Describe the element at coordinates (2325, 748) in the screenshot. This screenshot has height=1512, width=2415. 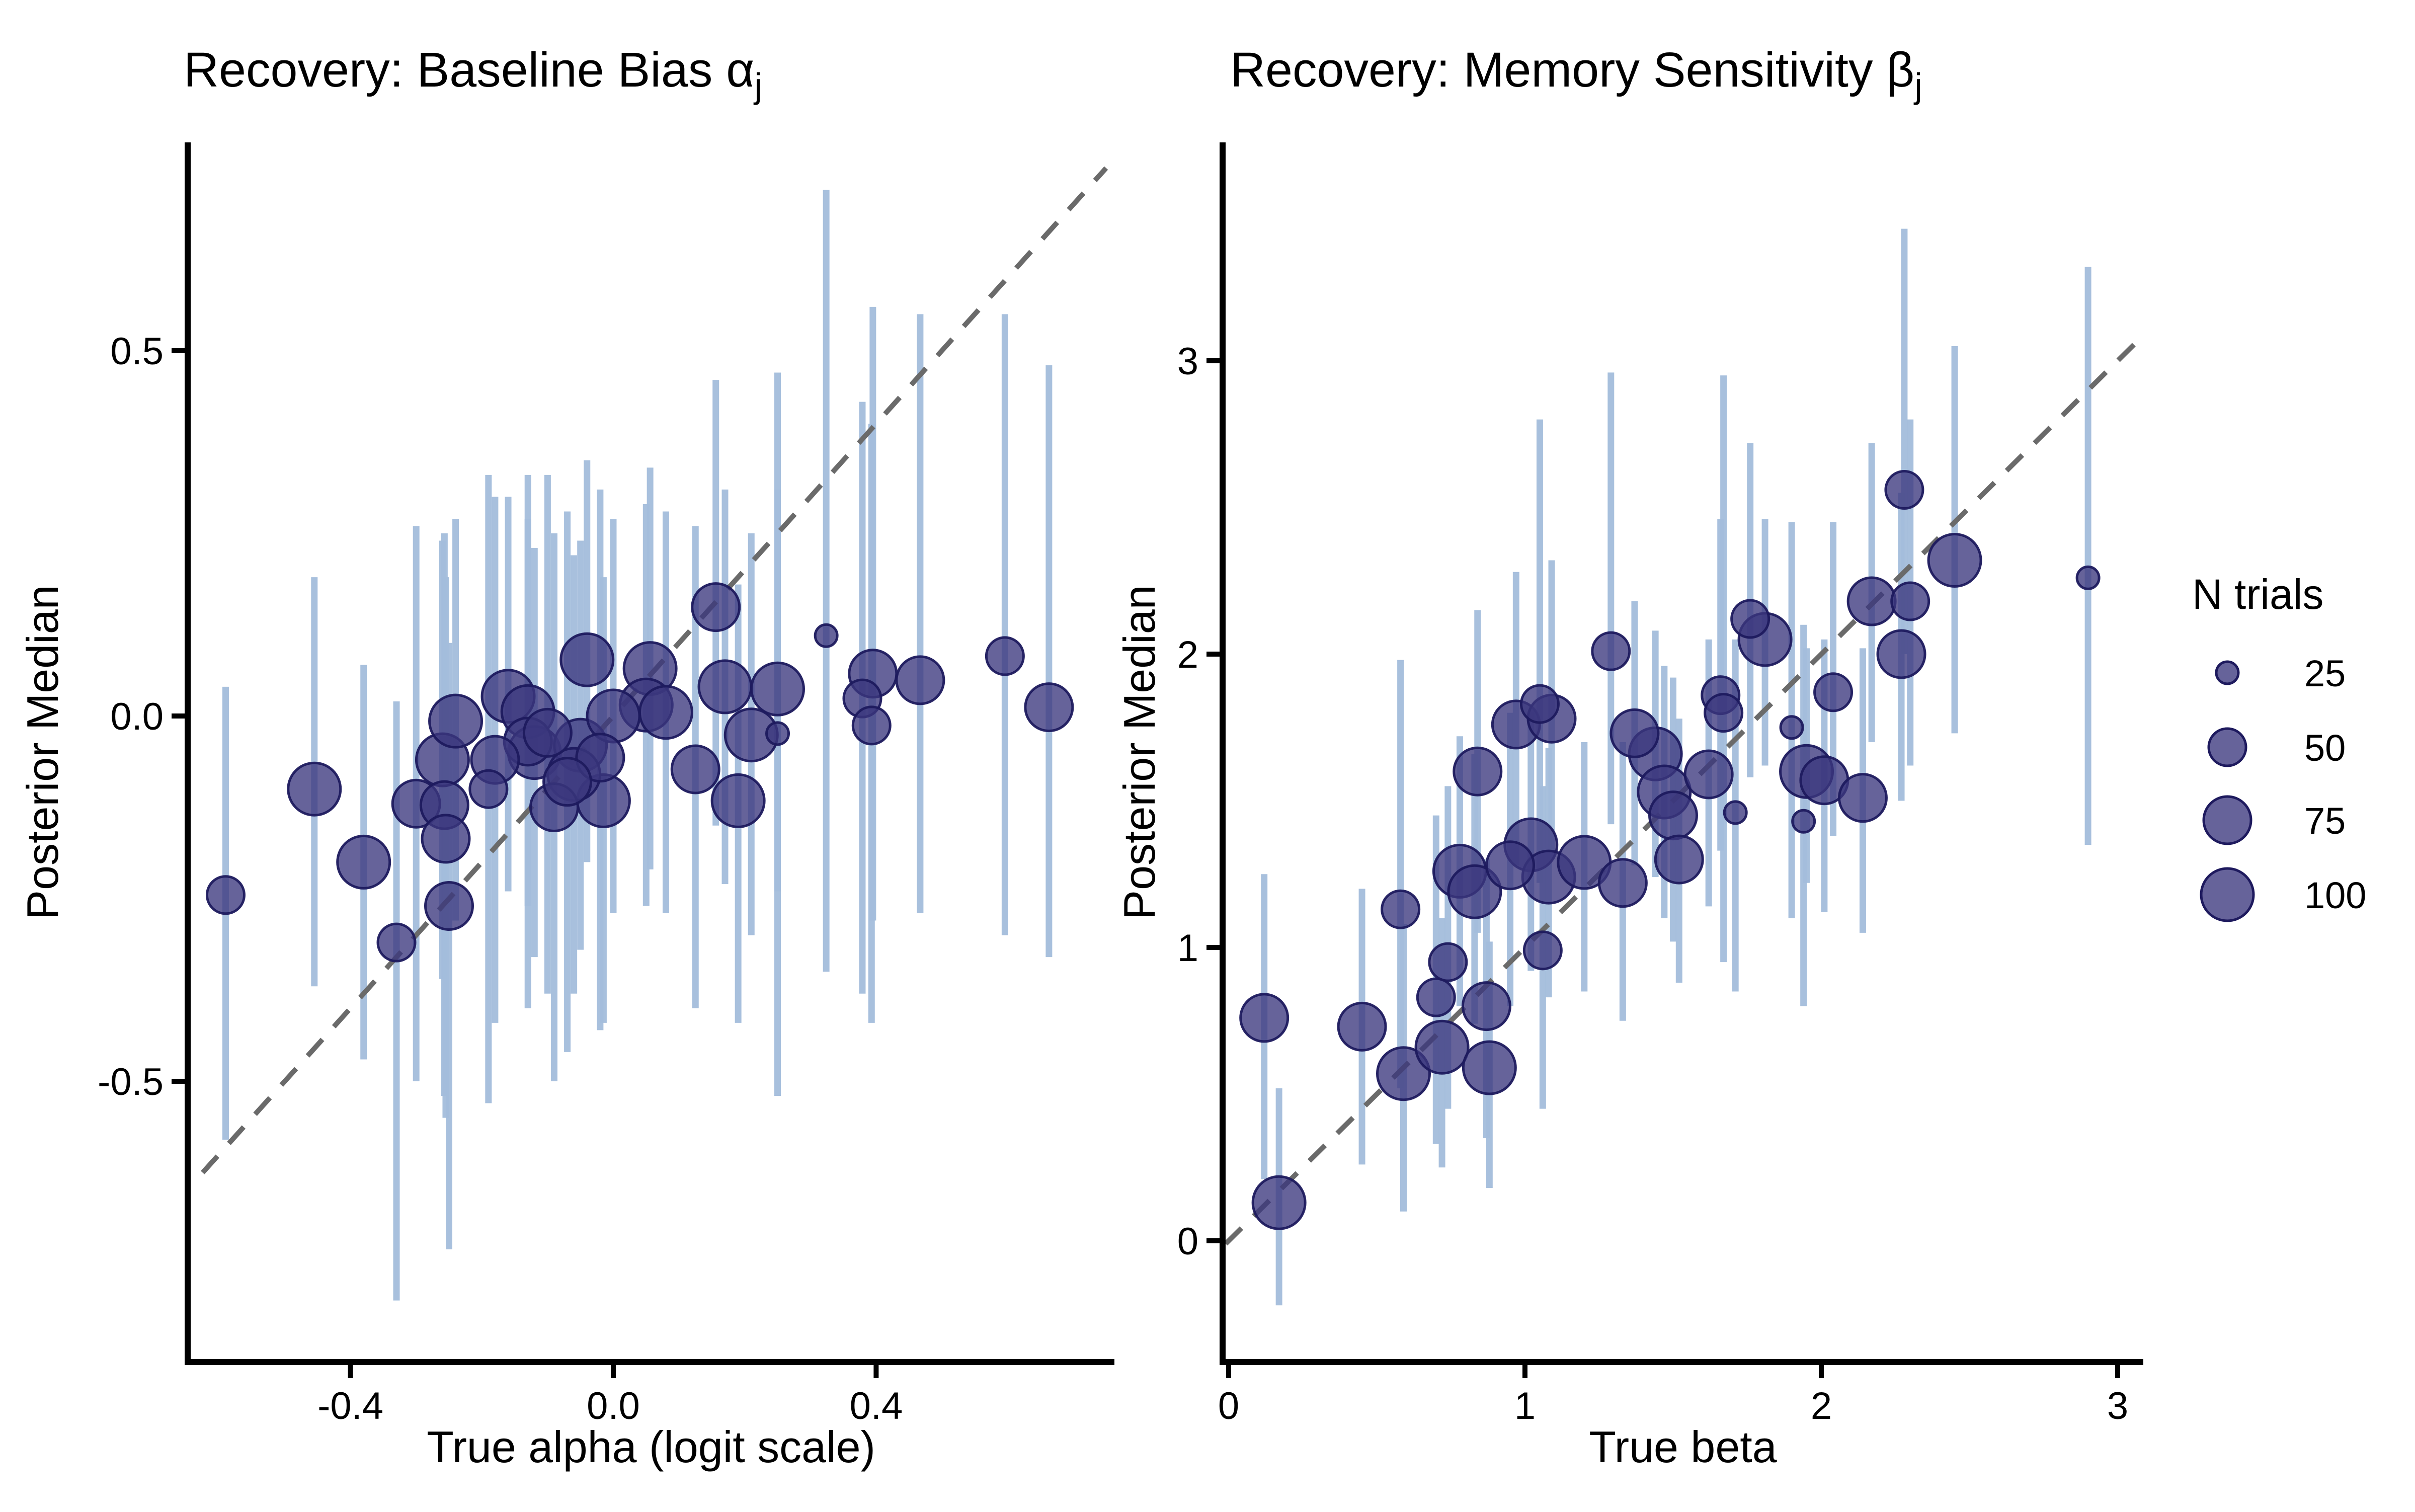
I see `legend-label-50: 50` at that location.